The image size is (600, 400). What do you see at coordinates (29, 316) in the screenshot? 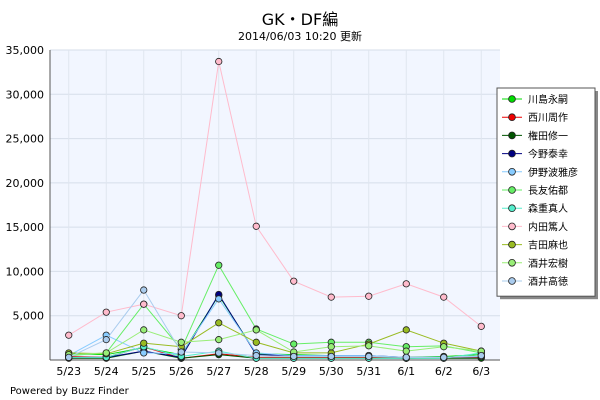
I see `y-tick-label: 5,000` at bounding box center [29, 316].